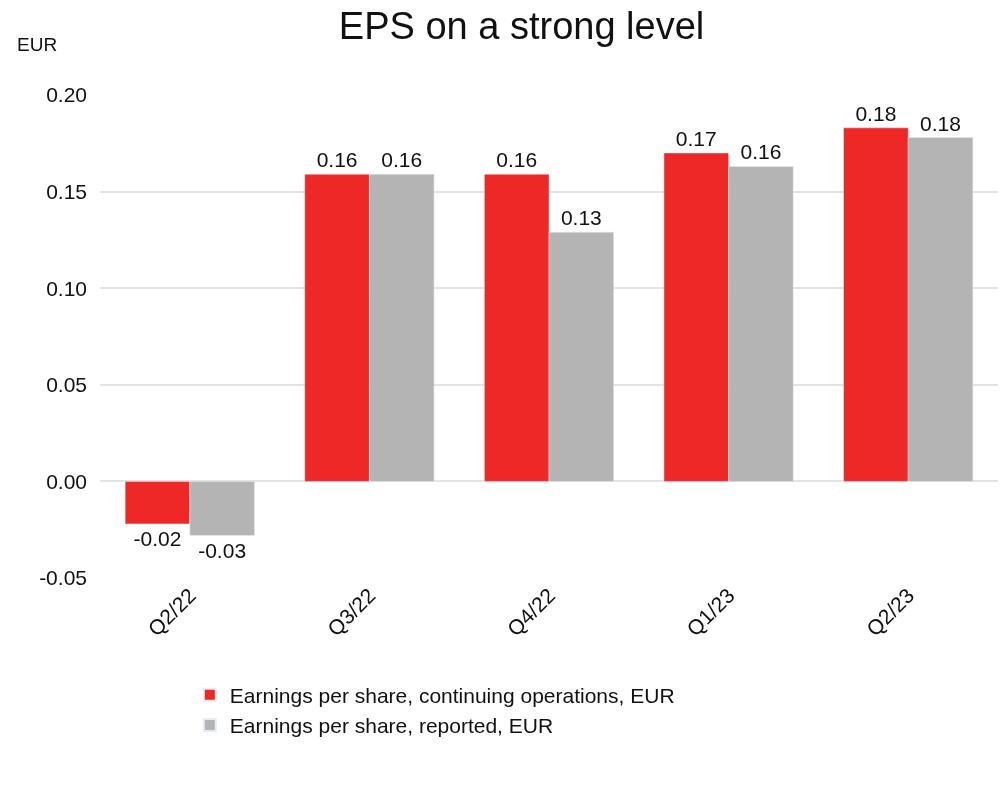  Describe the element at coordinates (391, 726) in the screenshot. I see `legend-label: Earnings per share, reported, EUR` at that location.